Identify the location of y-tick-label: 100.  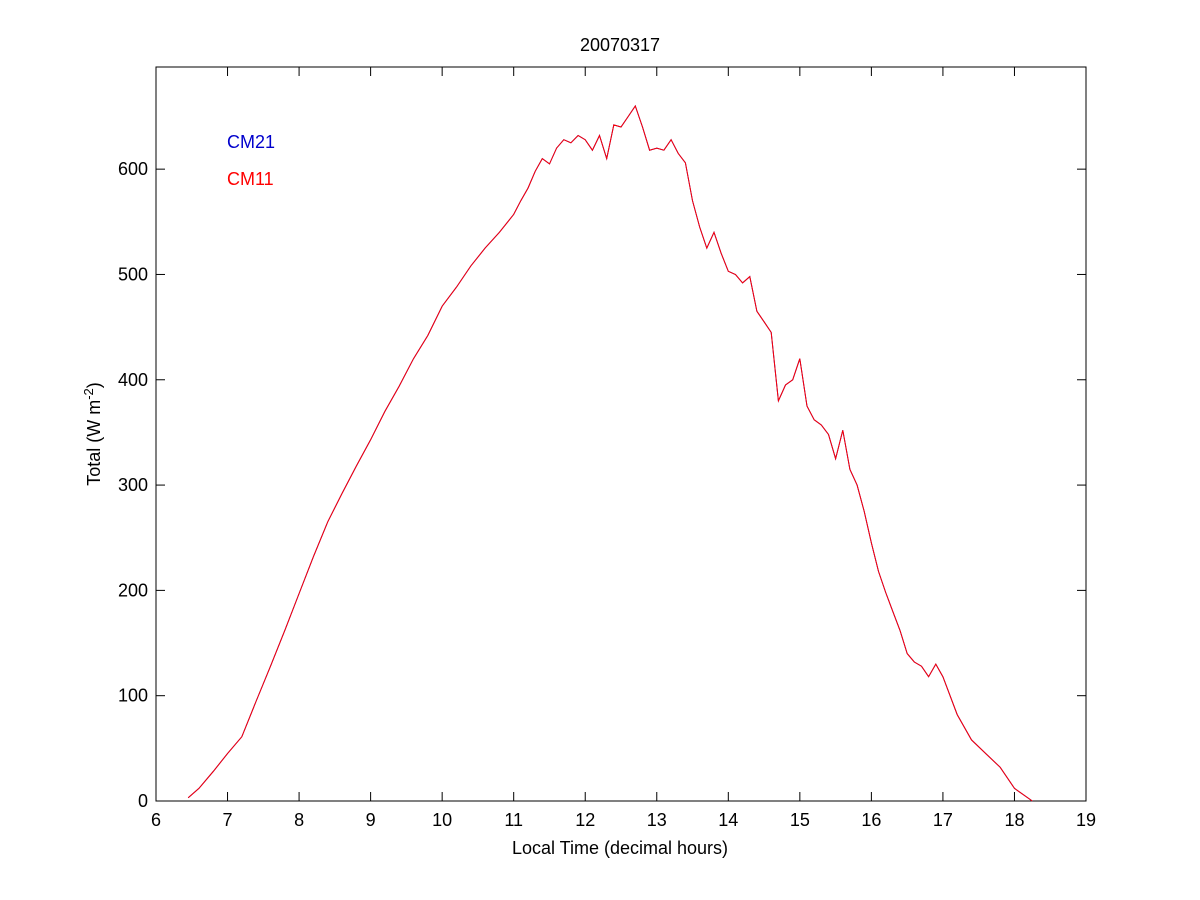
(133, 696).